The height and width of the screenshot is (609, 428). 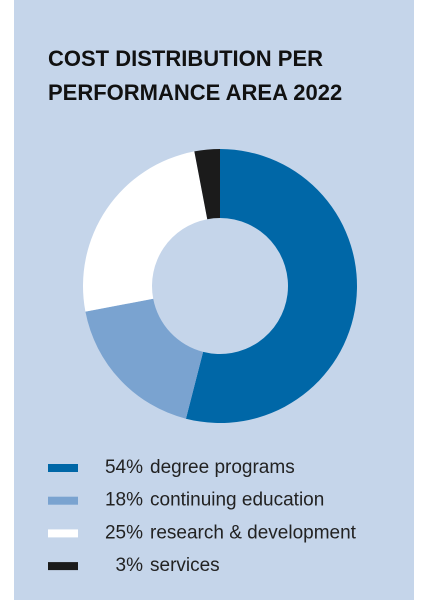 I want to click on legend-value: 3%, so click(x=130, y=565).